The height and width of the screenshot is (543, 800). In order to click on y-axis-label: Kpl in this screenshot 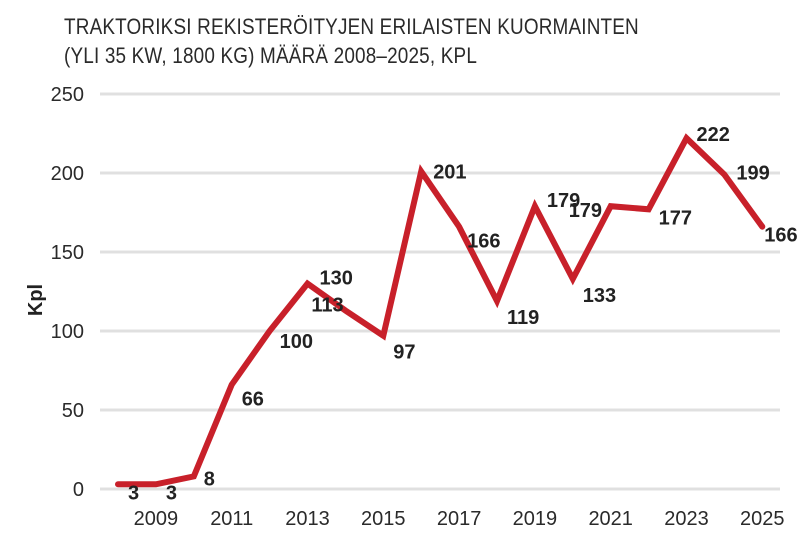, I will do `click(36, 300)`.